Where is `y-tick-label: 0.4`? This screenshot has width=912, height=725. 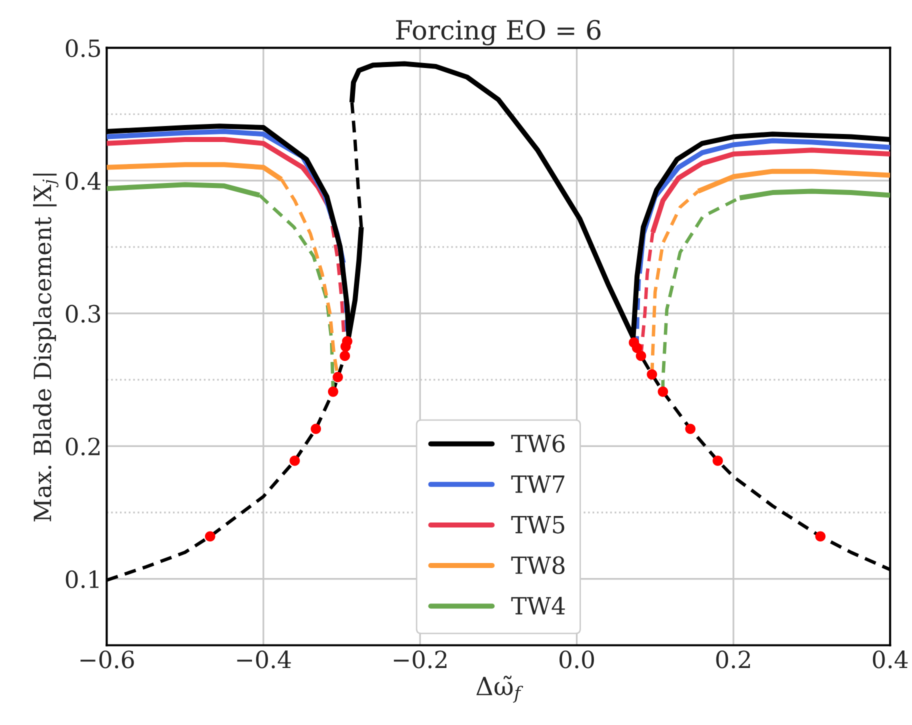 y-tick-label: 0.4 is located at coordinates (83, 181).